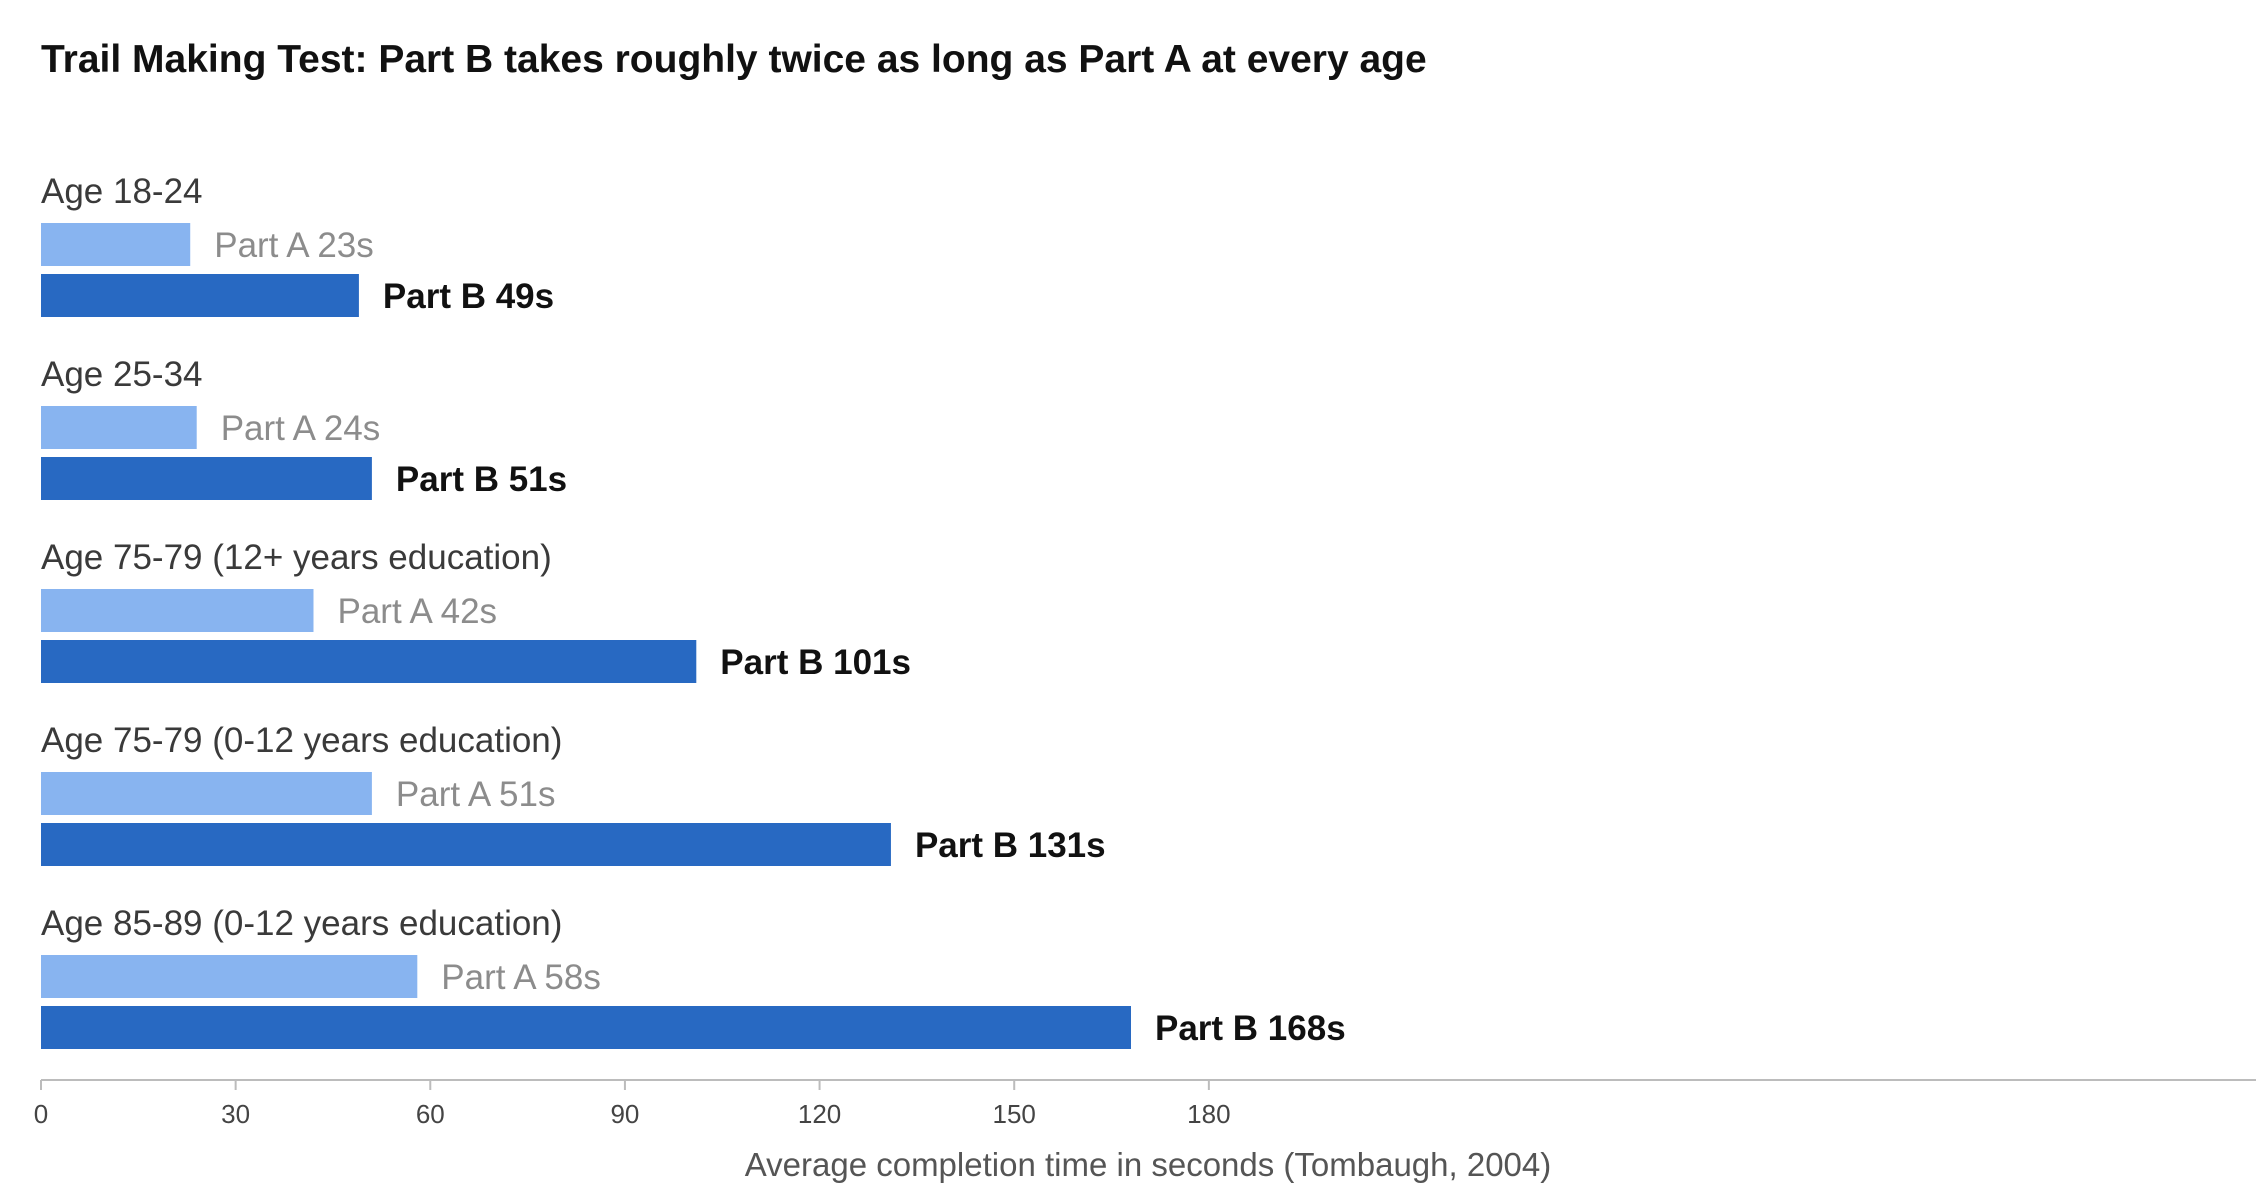  Describe the element at coordinates (819, 1114) in the screenshot. I see `x-tick-label: 120` at that location.